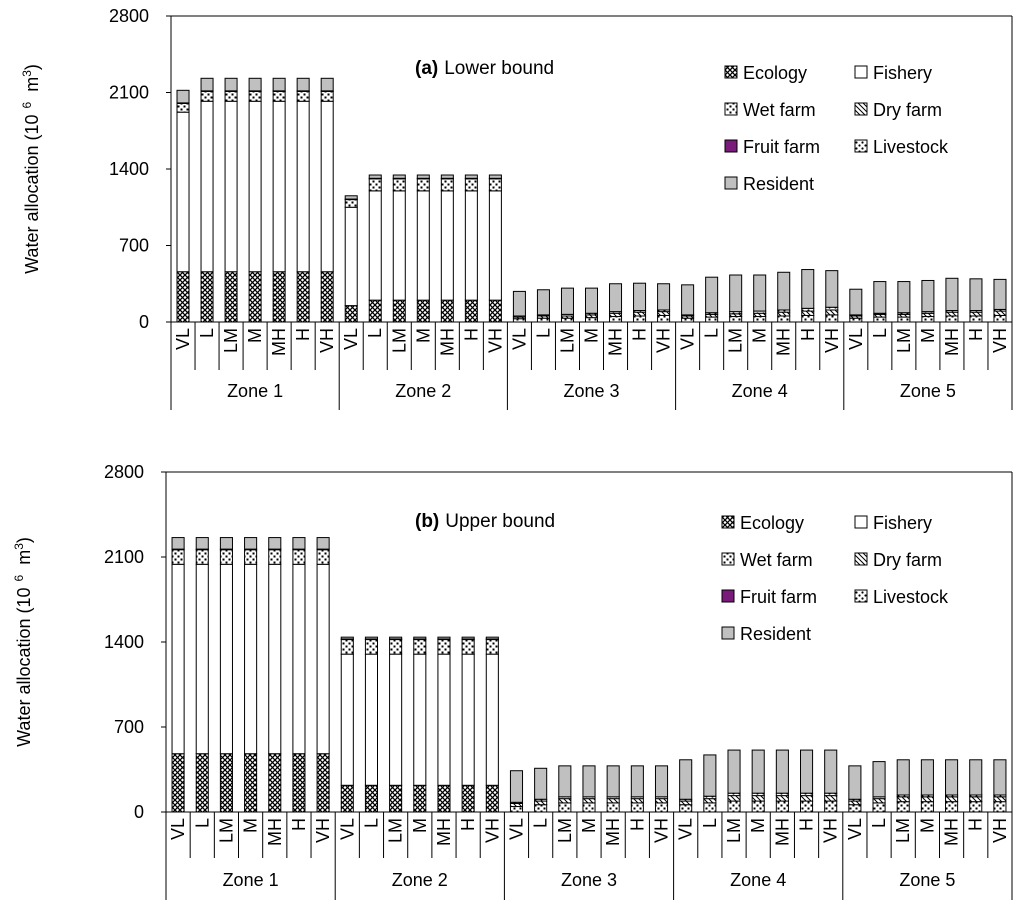 The width and height of the screenshot is (1024, 913). Describe the element at coordinates (447, 342) in the screenshot. I see `x-category-label: MH` at that location.